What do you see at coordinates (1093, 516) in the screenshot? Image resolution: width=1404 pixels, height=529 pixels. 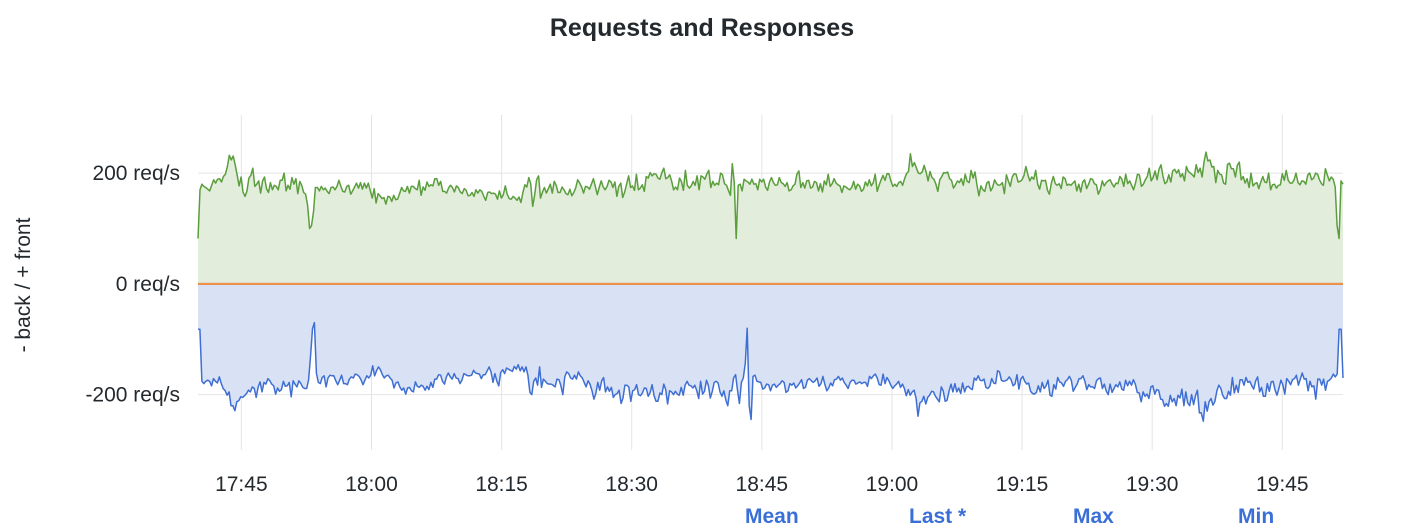 I see `legend-header-max: Max` at bounding box center [1093, 516].